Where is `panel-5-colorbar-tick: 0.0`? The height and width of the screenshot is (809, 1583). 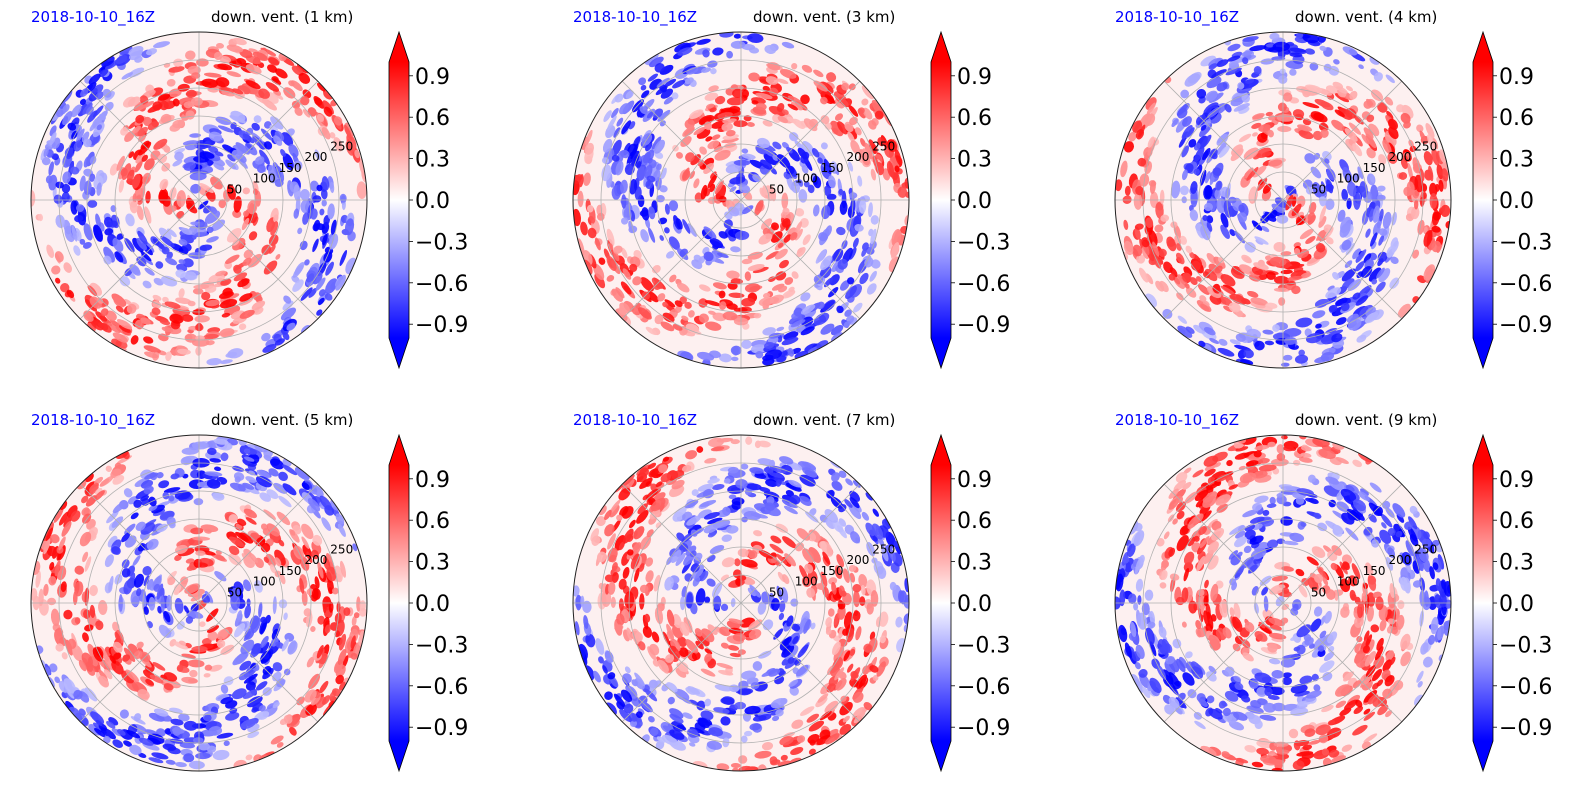
panel-5-colorbar-tick: 0.0 is located at coordinates (974, 604).